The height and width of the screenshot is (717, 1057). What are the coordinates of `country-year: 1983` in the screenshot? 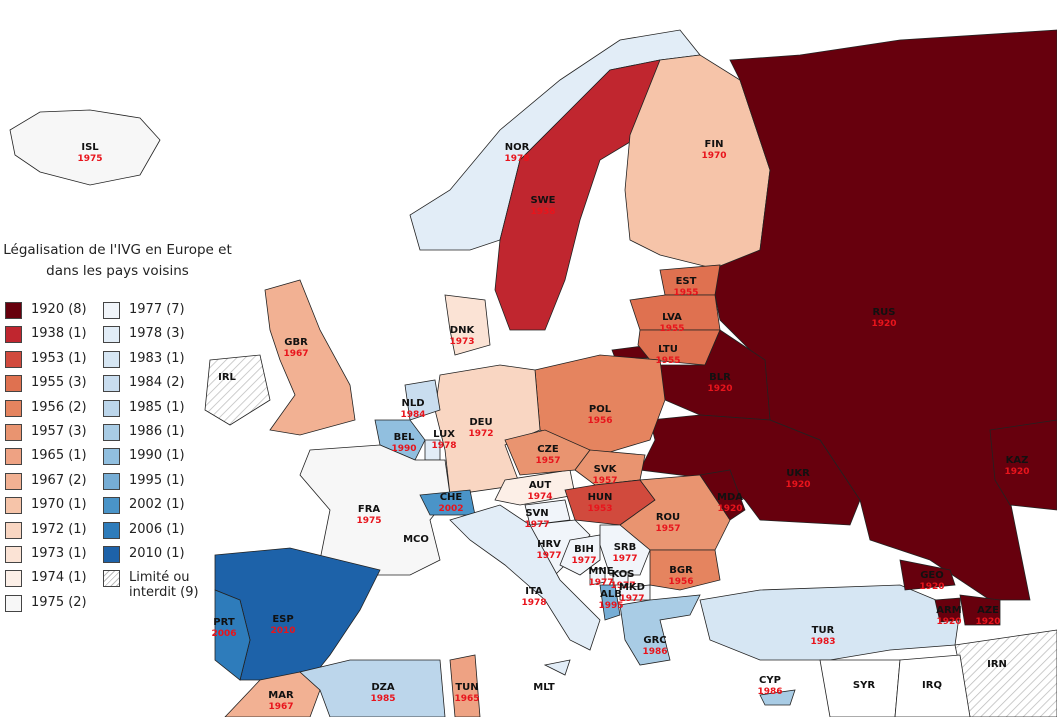 It's located at (822, 642).